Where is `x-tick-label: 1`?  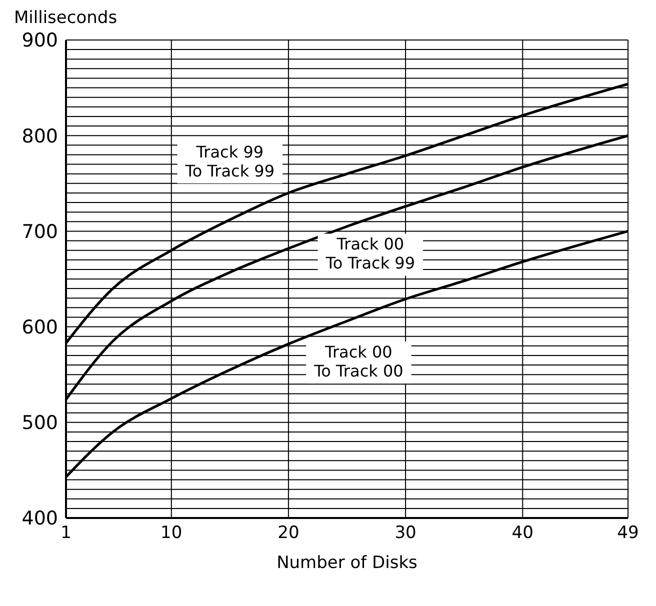 x-tick-label: 1 is located at coordinates (66, 533).